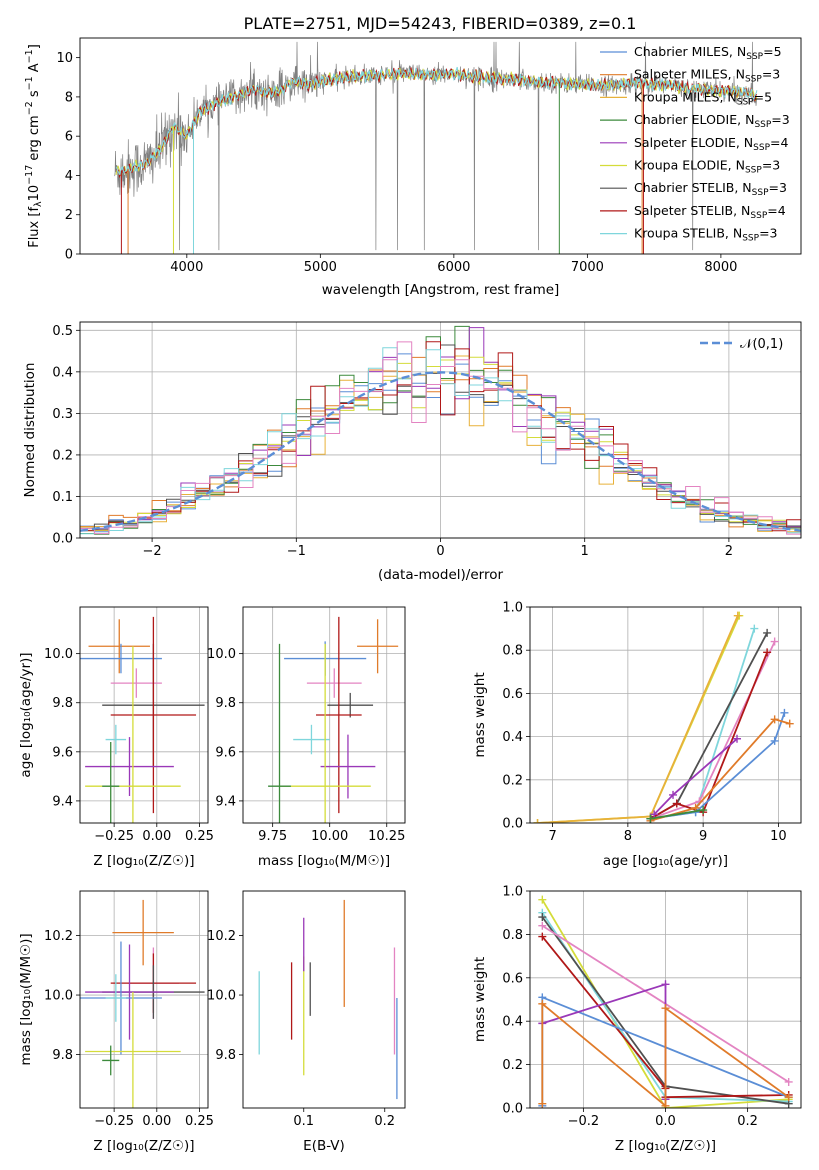  Describe the element at coordinates (512, 651) in the screenshot. I see `y-tick-label: 0.8` at that location.